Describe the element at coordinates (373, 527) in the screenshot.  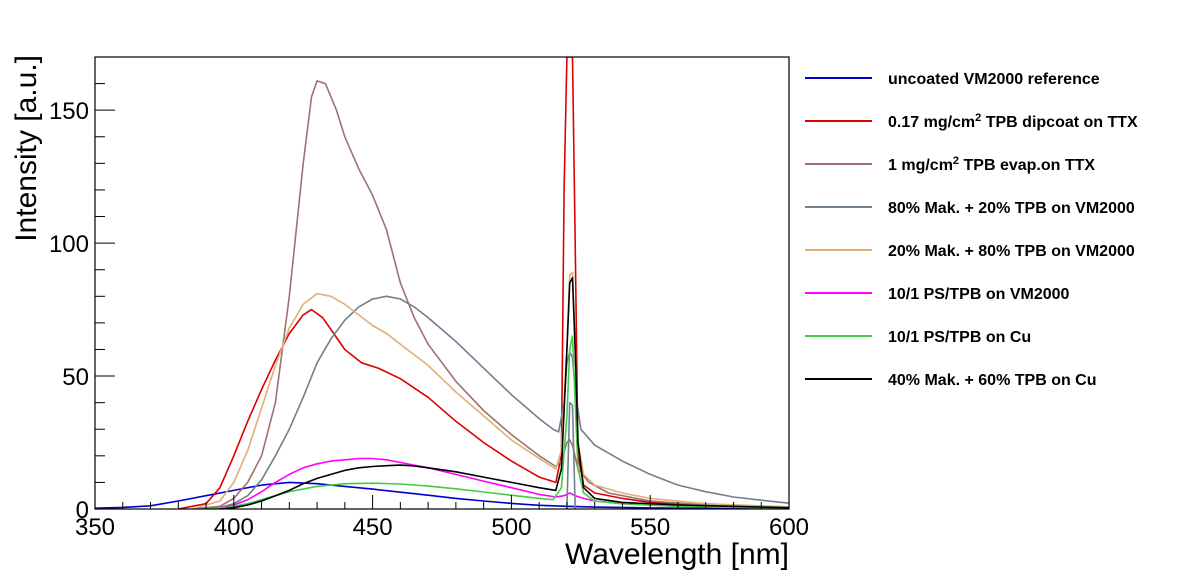
I see `x-tick-label: 450` at that location.